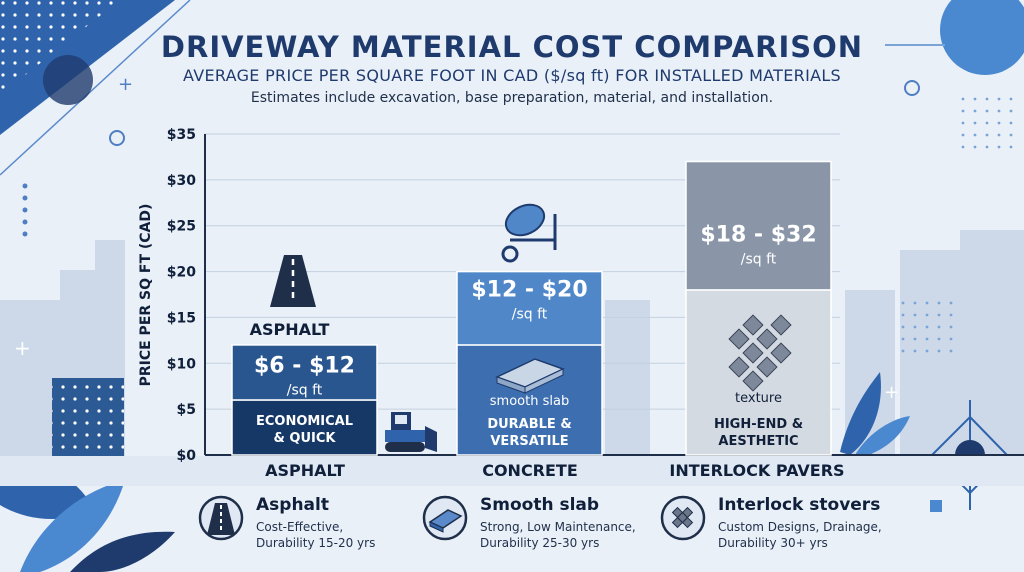 The width and height of the screenshot is (1024, 572). What do you see at coordinates (758, 424) in the screenshot?
I see `bar-descriptor: HIGH-END &` at bounding box center [758, 424].